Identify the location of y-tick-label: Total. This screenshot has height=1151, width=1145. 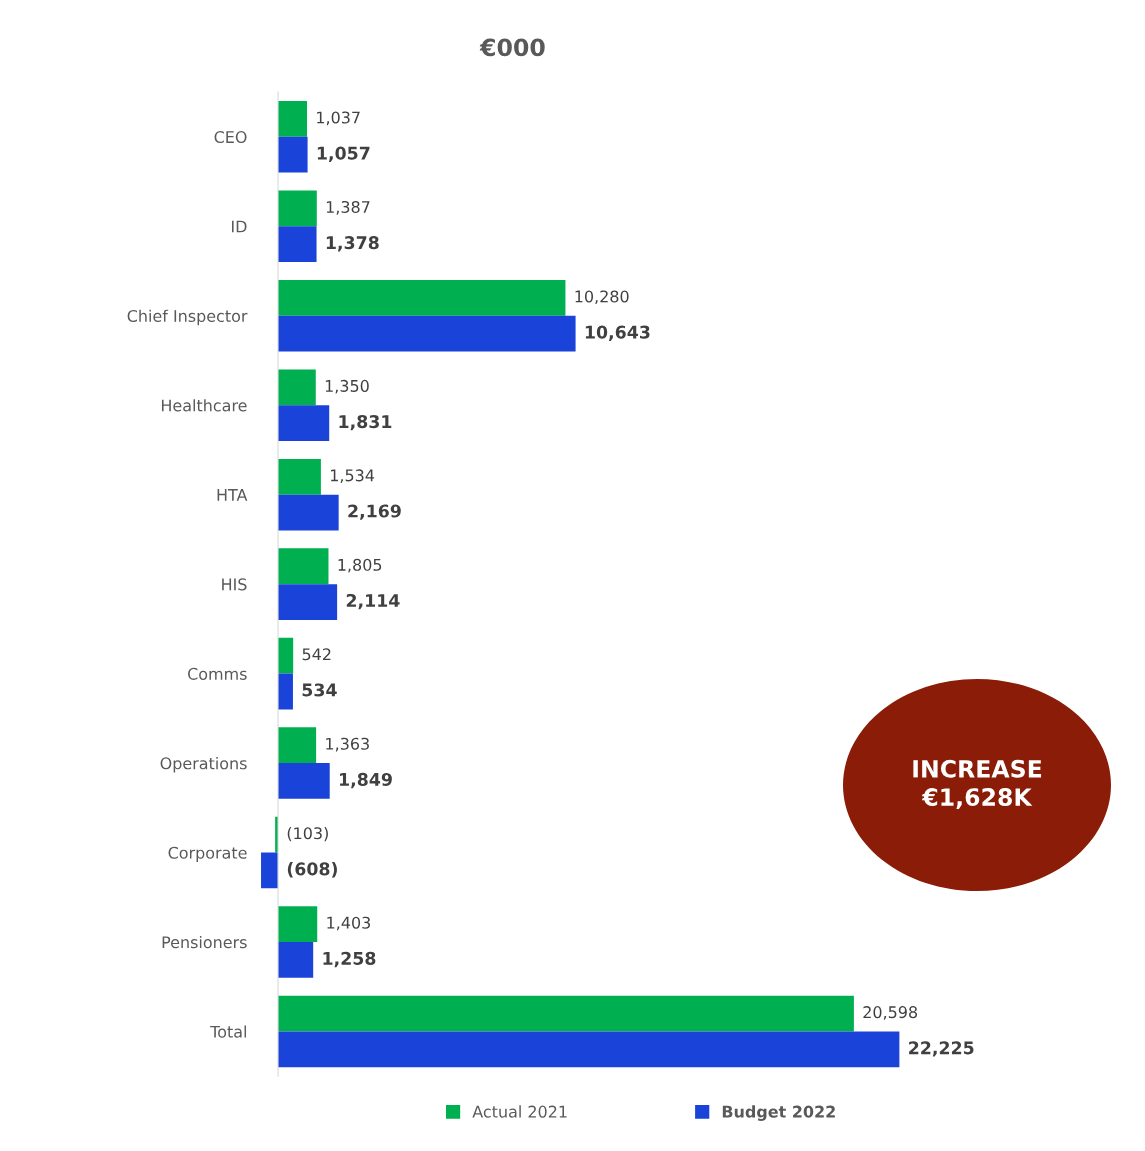
(228, 1031).